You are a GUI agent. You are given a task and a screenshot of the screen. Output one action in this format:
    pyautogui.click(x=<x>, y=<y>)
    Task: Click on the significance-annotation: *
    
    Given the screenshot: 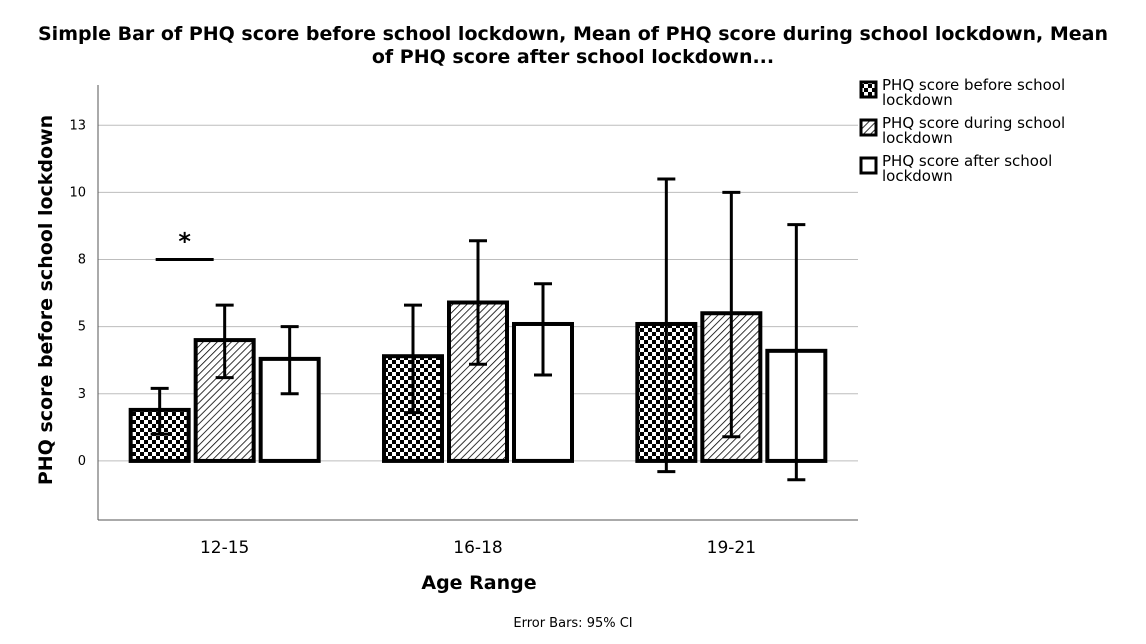 What is the action you would take?
    pyautogui.click(x=184, y=245)
    